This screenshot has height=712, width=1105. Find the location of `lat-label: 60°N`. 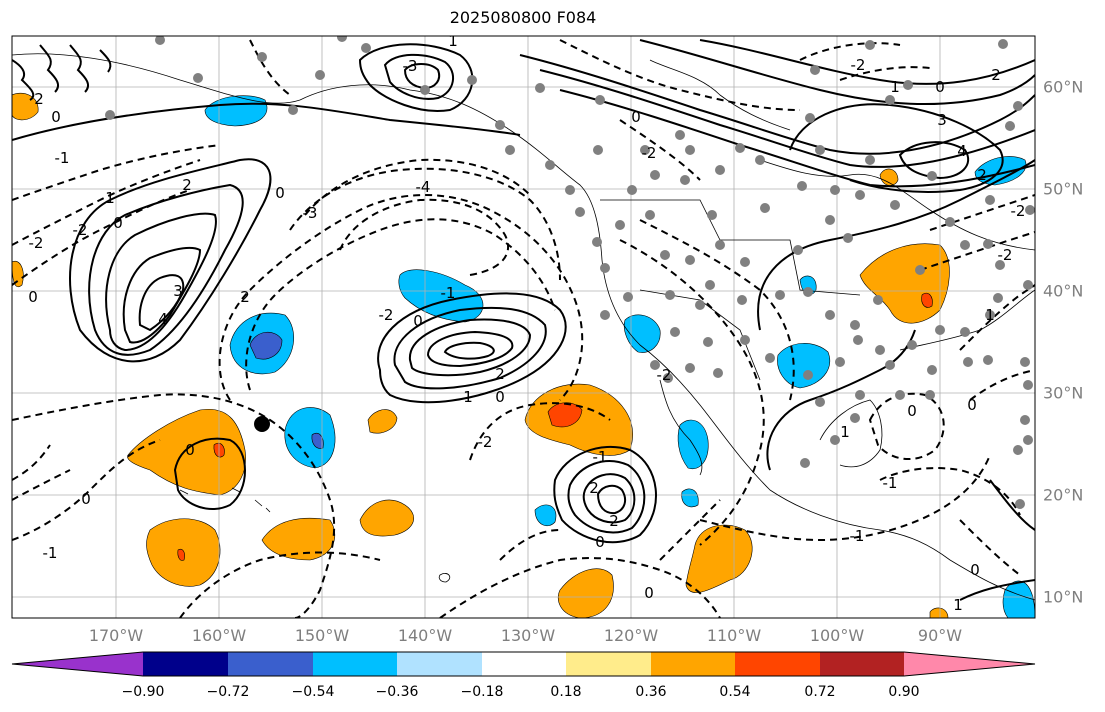

lat-label: 60°N is located at coordinates (1063, 87).